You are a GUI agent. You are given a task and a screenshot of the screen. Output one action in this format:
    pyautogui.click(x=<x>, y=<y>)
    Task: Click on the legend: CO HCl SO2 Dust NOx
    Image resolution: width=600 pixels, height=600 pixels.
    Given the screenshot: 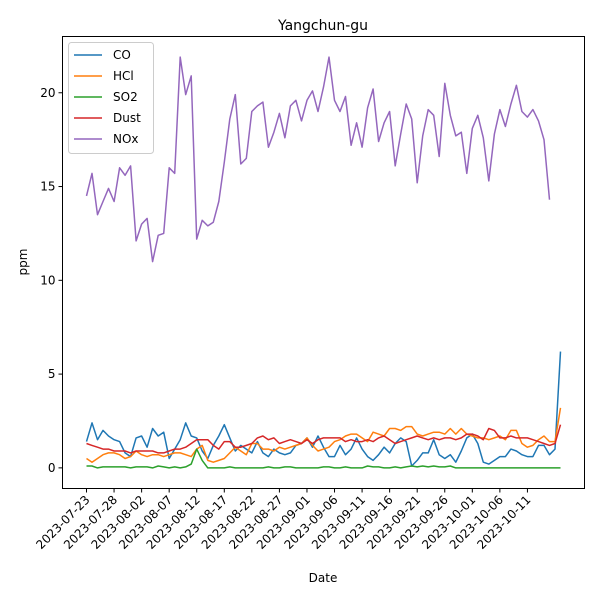 What is the action you would take?
    pyautogui.click(x=111, y=98)
    